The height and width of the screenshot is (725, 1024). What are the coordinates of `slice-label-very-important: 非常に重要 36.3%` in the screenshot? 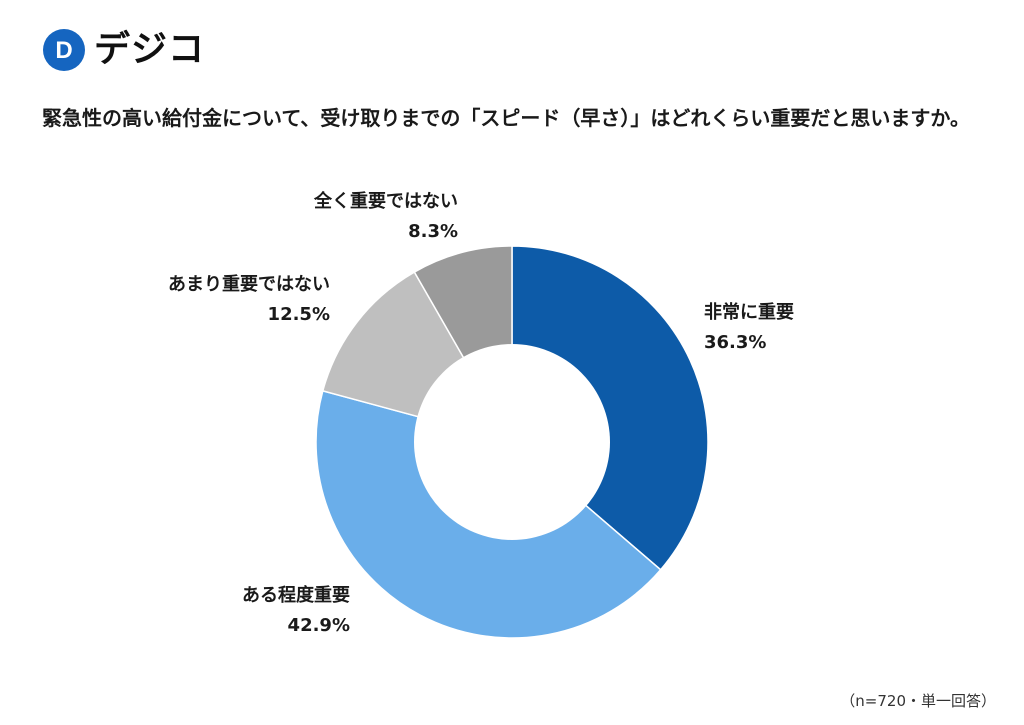 It's located at (749, 328).